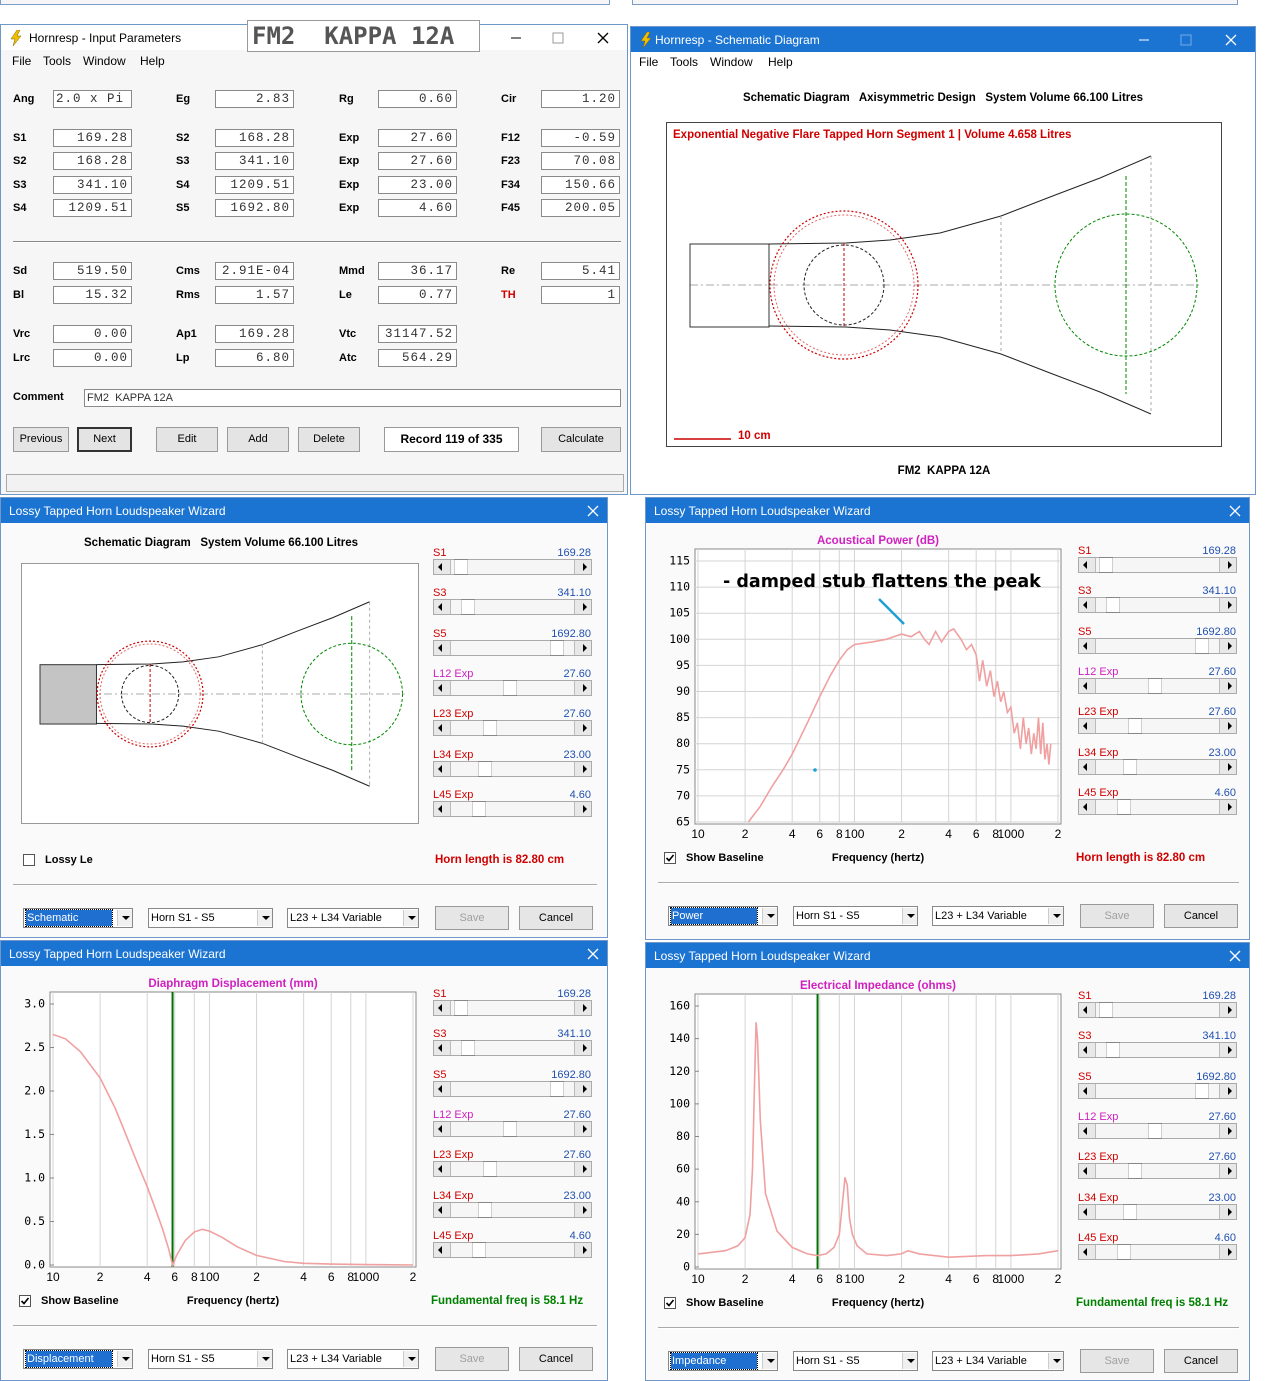 This screenshot has width=1265, height=1381. I want to click on field-box: 0.60, so click(417, 99).